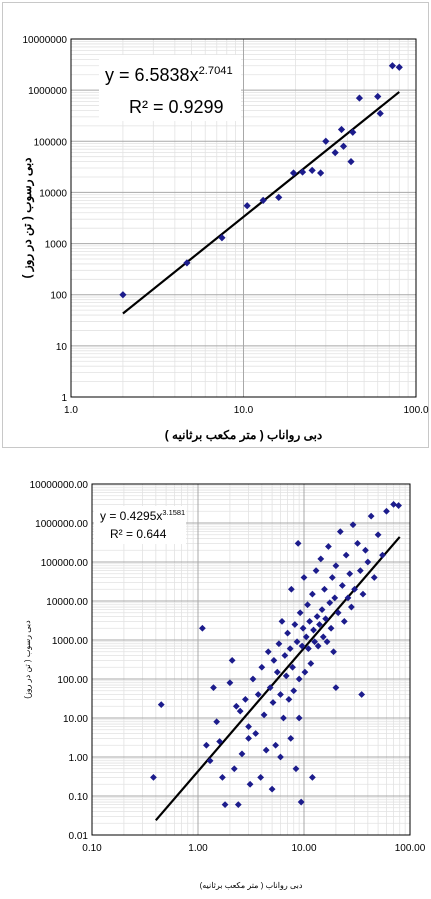 The width and height of the screenshot is (431, 899). I want to click on x-tick-label: 10.00, so click(303, 848).